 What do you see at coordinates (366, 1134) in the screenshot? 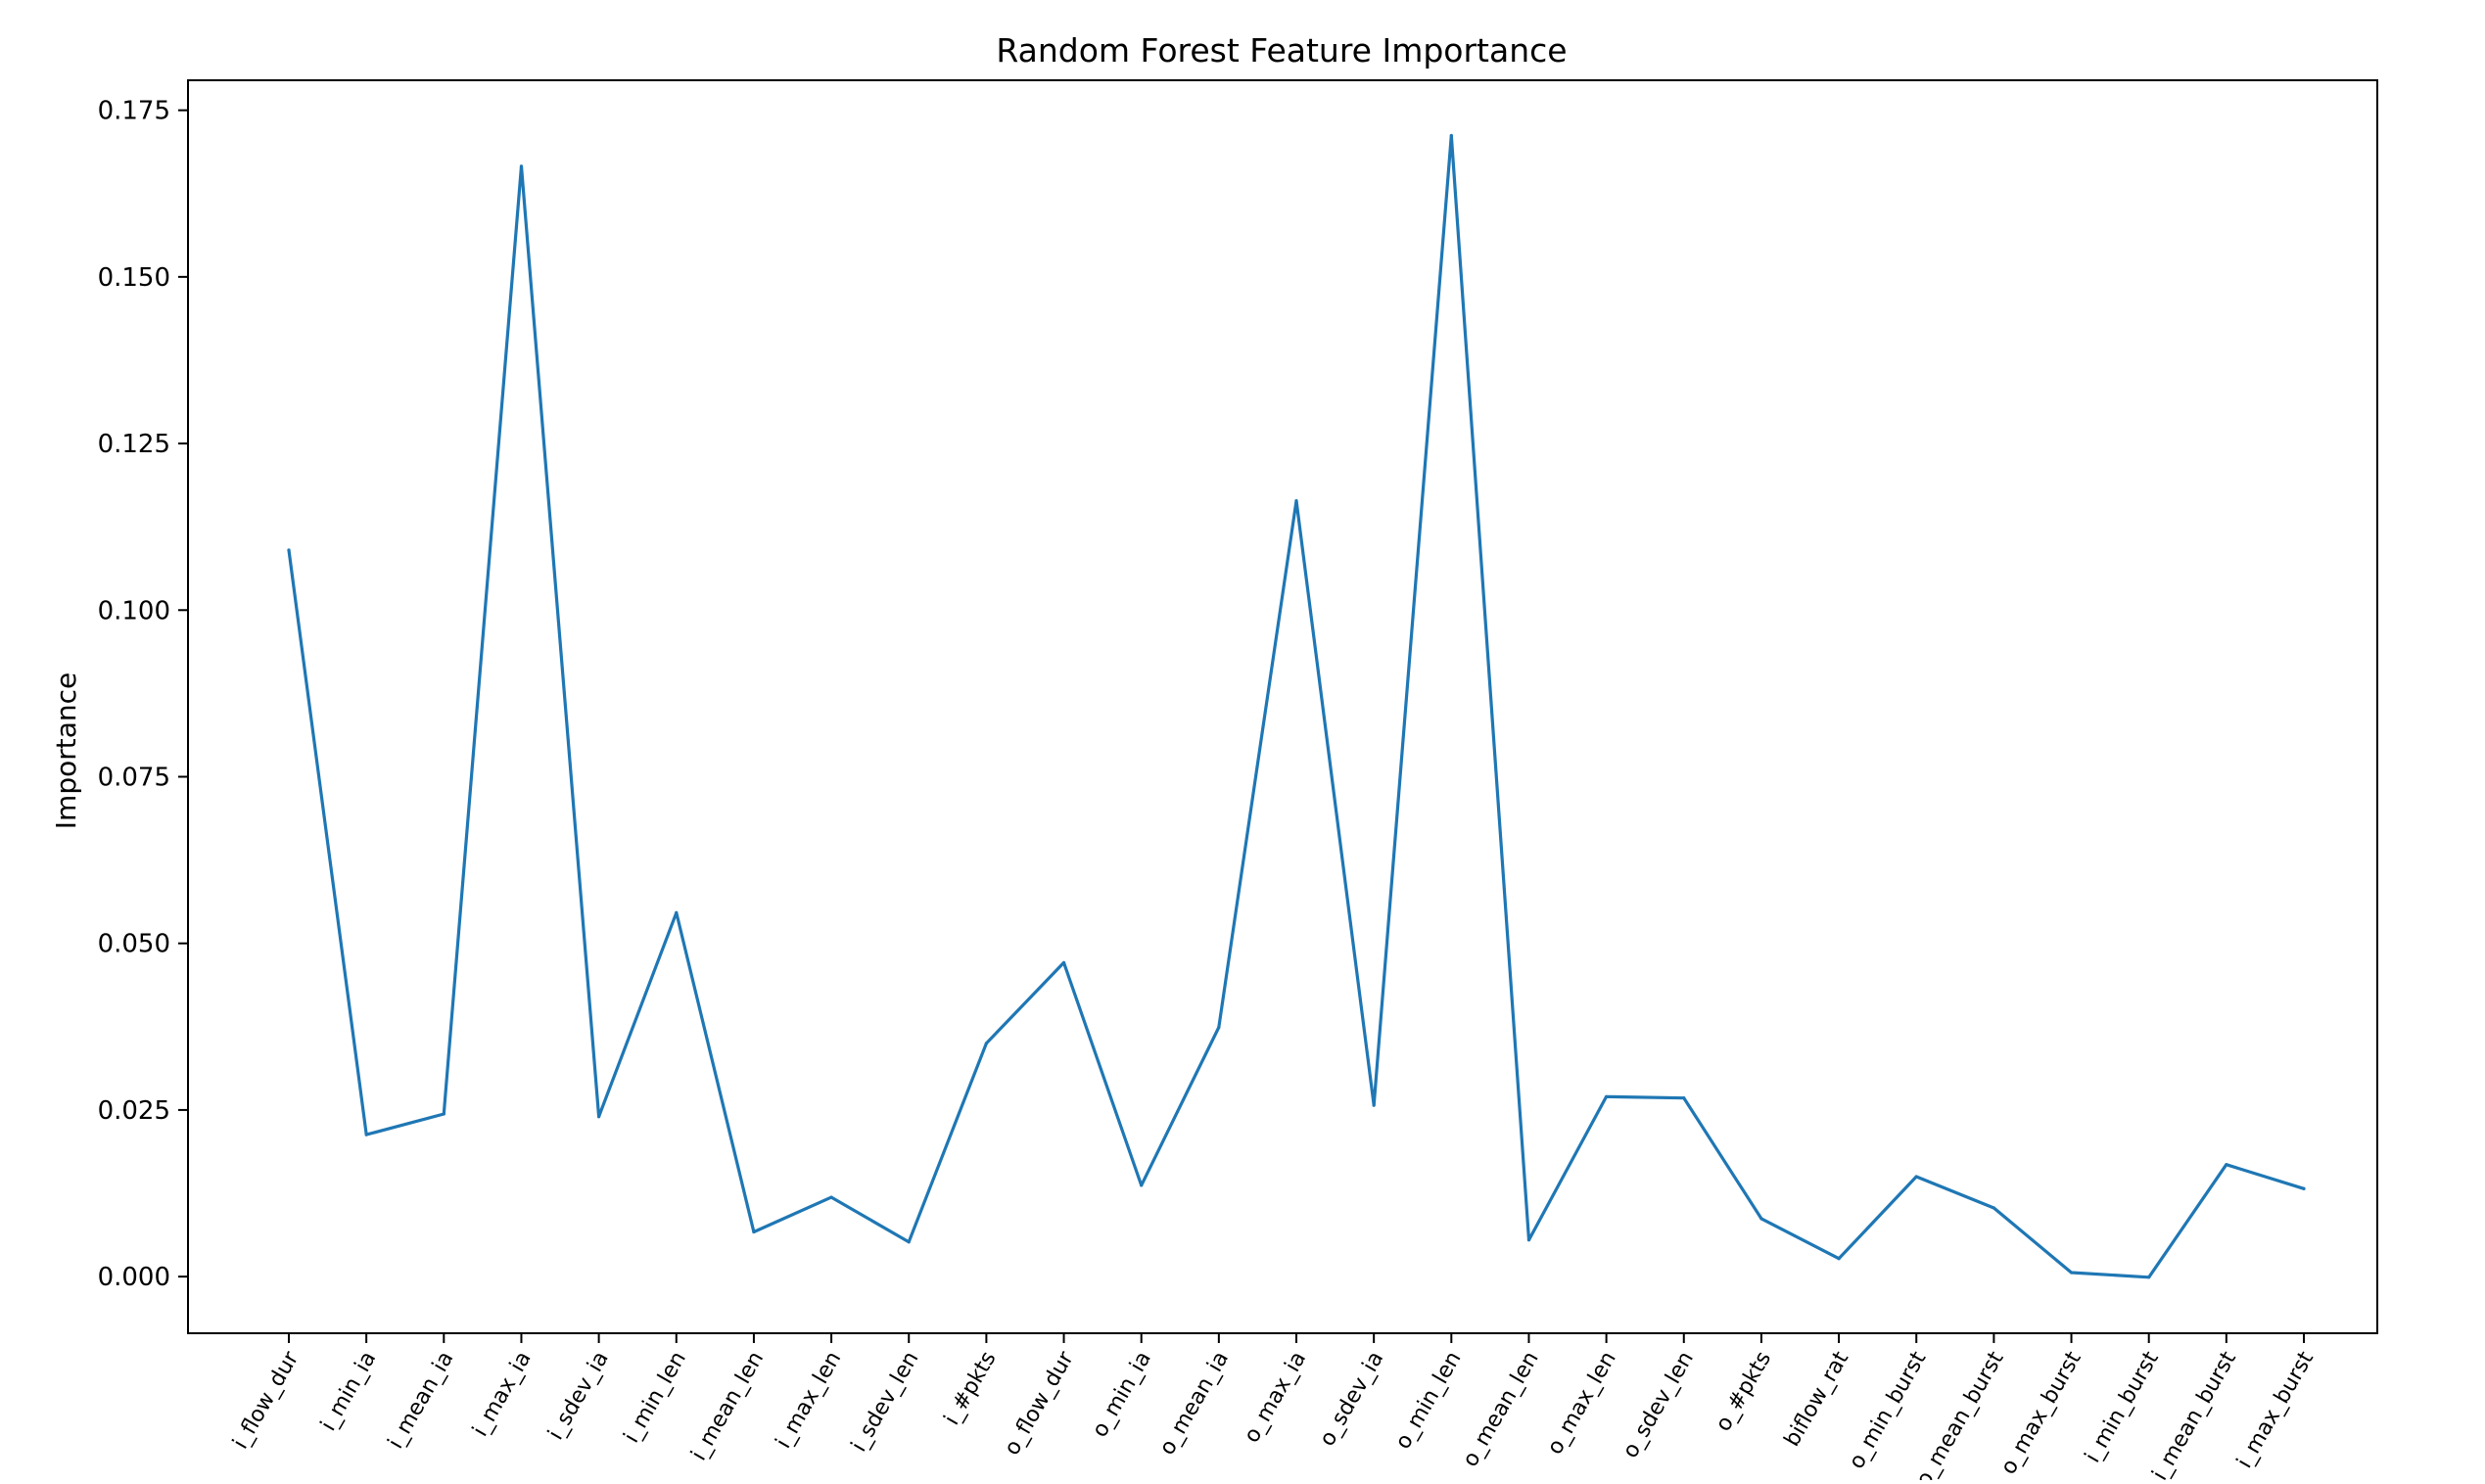
I see `data-point-i_min_ia` at bounding box center [366, 1134].